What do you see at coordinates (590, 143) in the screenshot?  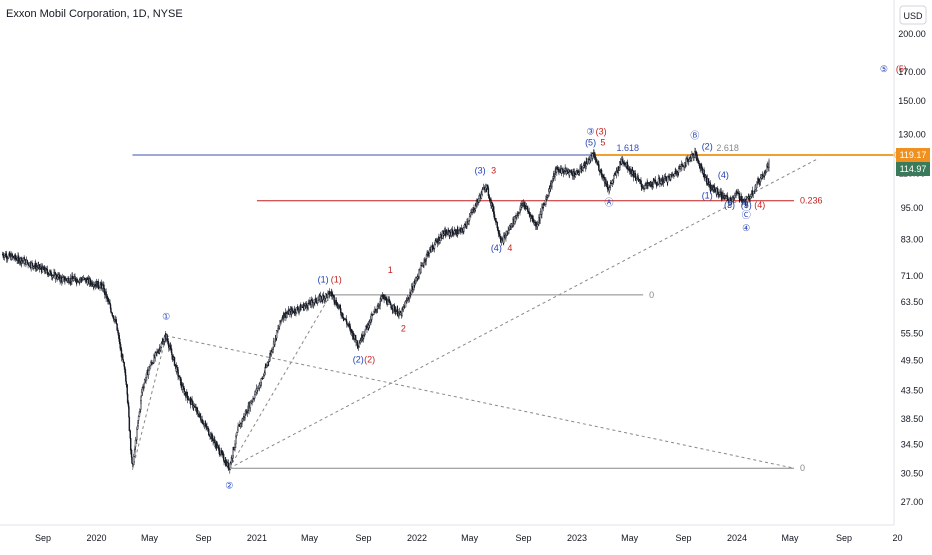 I see `wave-label: (5)` at bounding box center [590, 143].